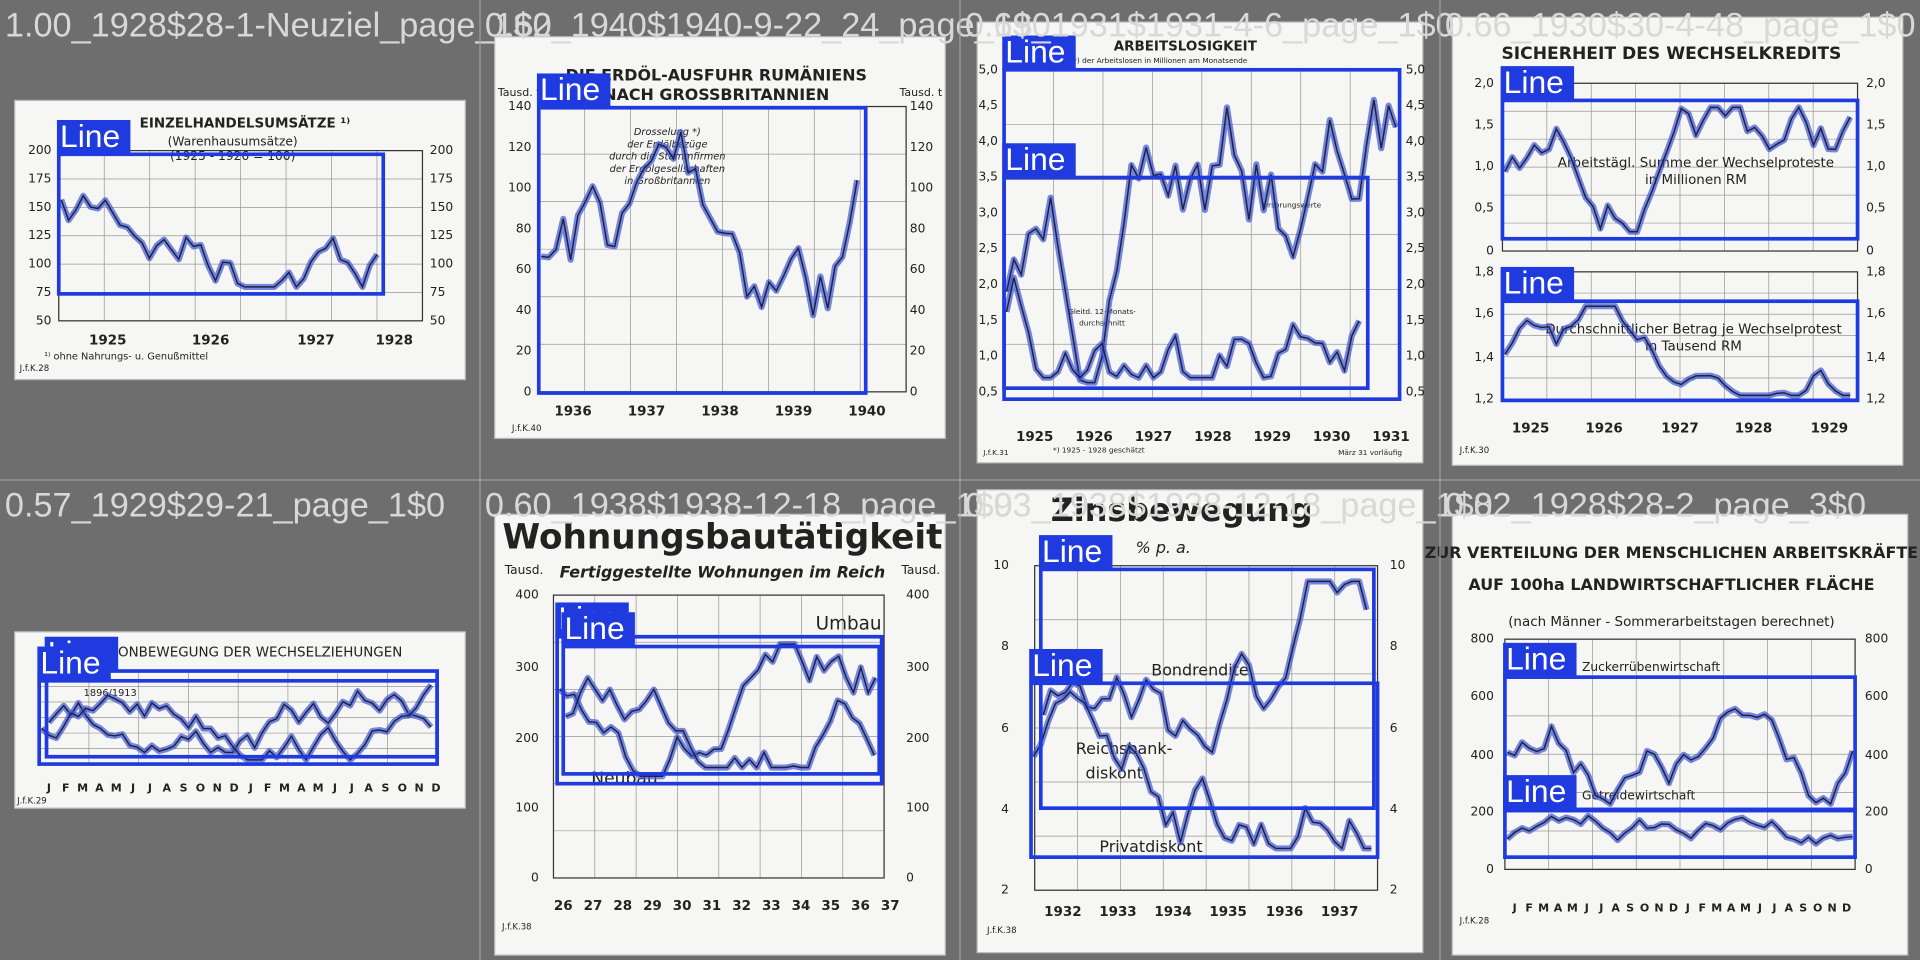 The image size is (1920, 960). Describe the element at coordinates (402, 788) in the screenshot. I see `x-tick-label: O` at that location.